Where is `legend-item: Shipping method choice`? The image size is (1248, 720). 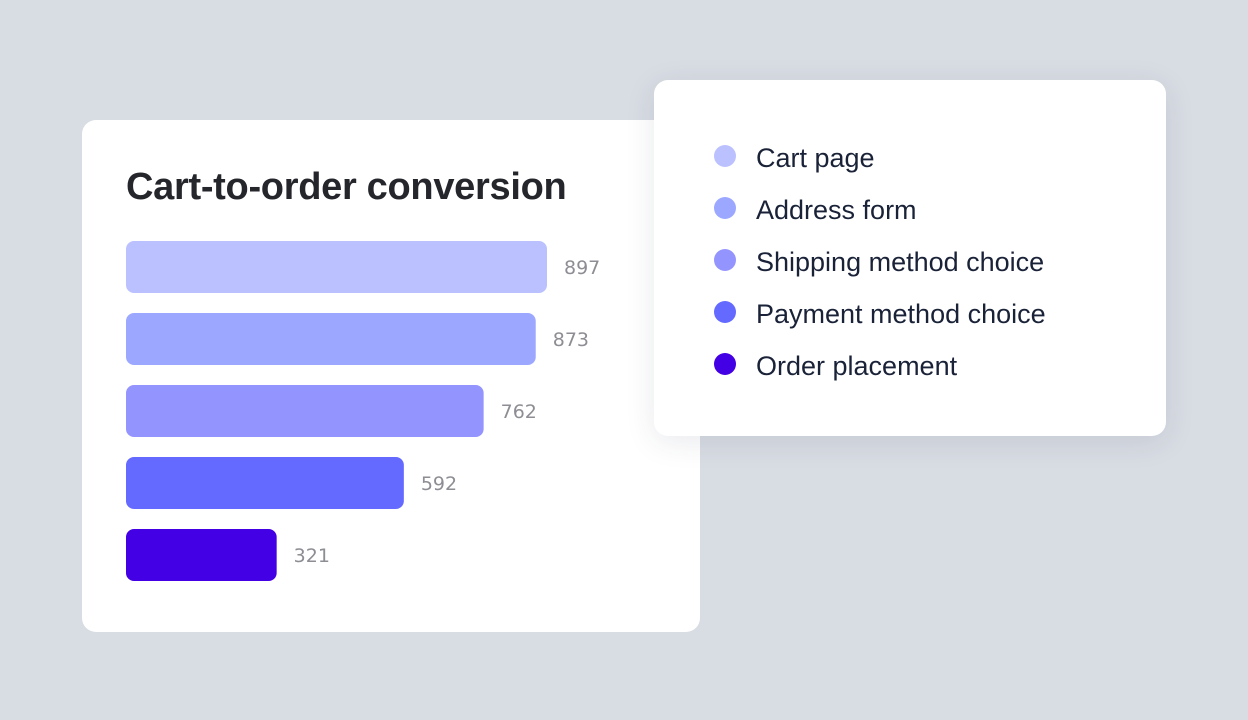
legend-item: Shipping method choice is located at coordinates (880, 262).